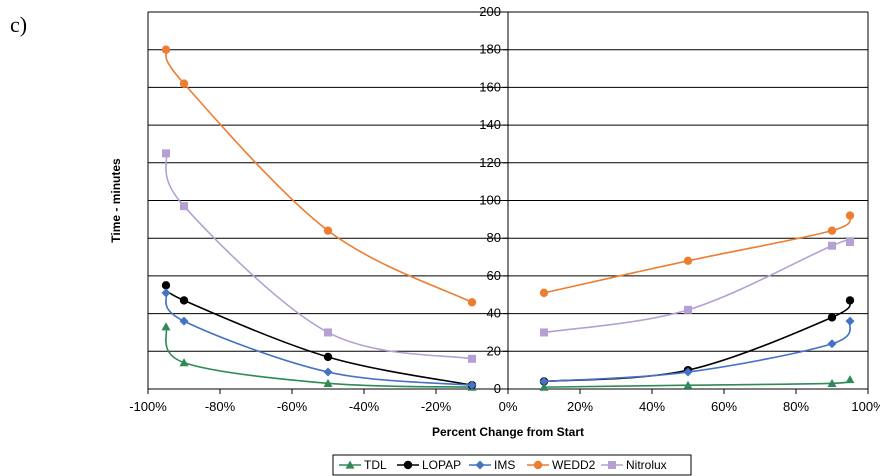 This screenshot has height=476, width=880. Describe the element at coordinates (574, 465) in the screenshot. I see `legend-label-wedd2: WEDD2` at that location.